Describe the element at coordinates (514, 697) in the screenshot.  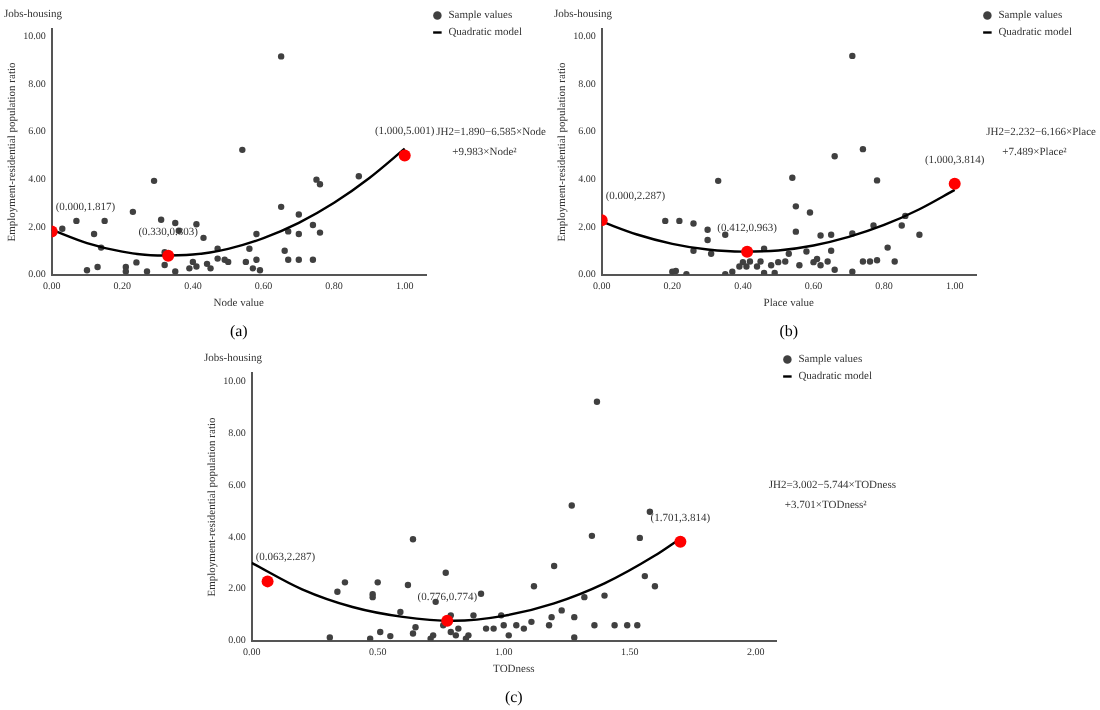
I see `text: (c)` at that location.